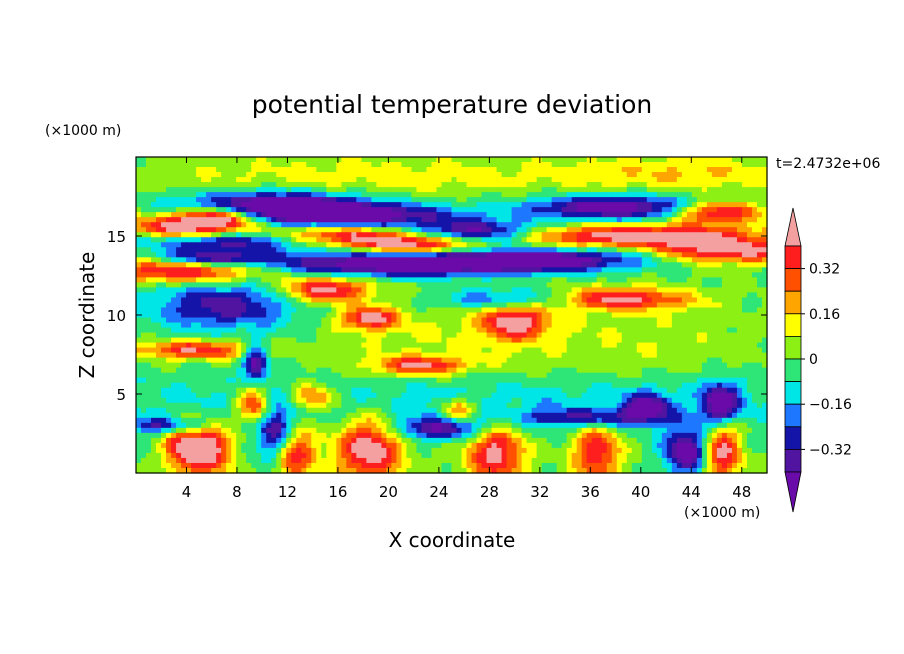  Describe the element at coordinates (828, 164) in the screenshot. I see `time-label: t=2.4732e+06` at that location.